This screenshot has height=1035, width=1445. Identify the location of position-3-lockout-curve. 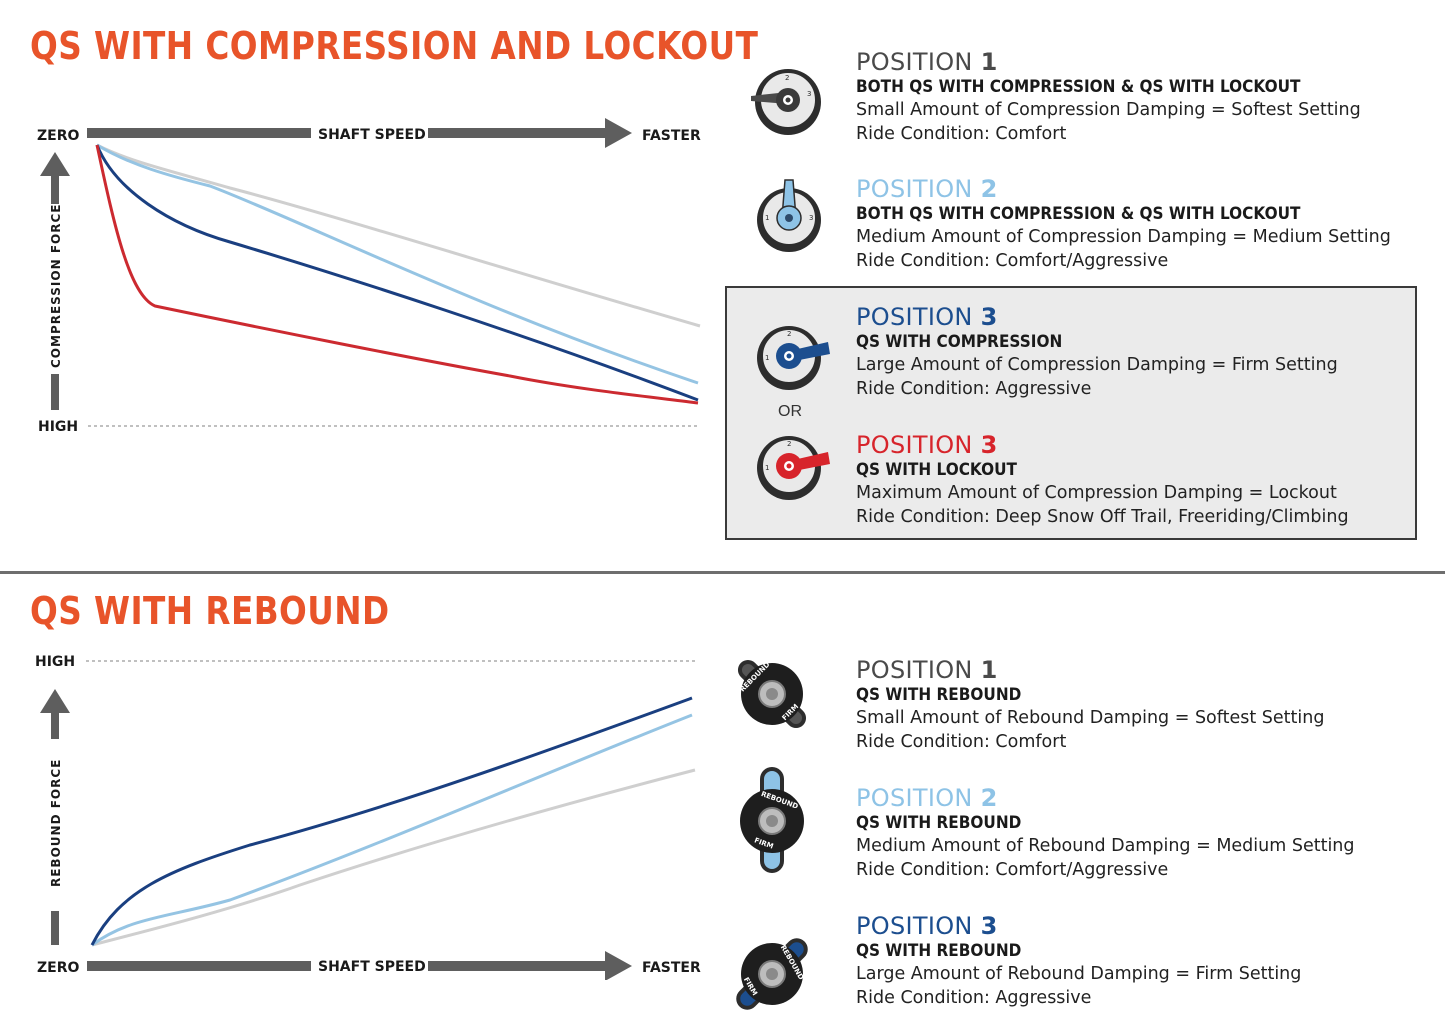
(397, 274).